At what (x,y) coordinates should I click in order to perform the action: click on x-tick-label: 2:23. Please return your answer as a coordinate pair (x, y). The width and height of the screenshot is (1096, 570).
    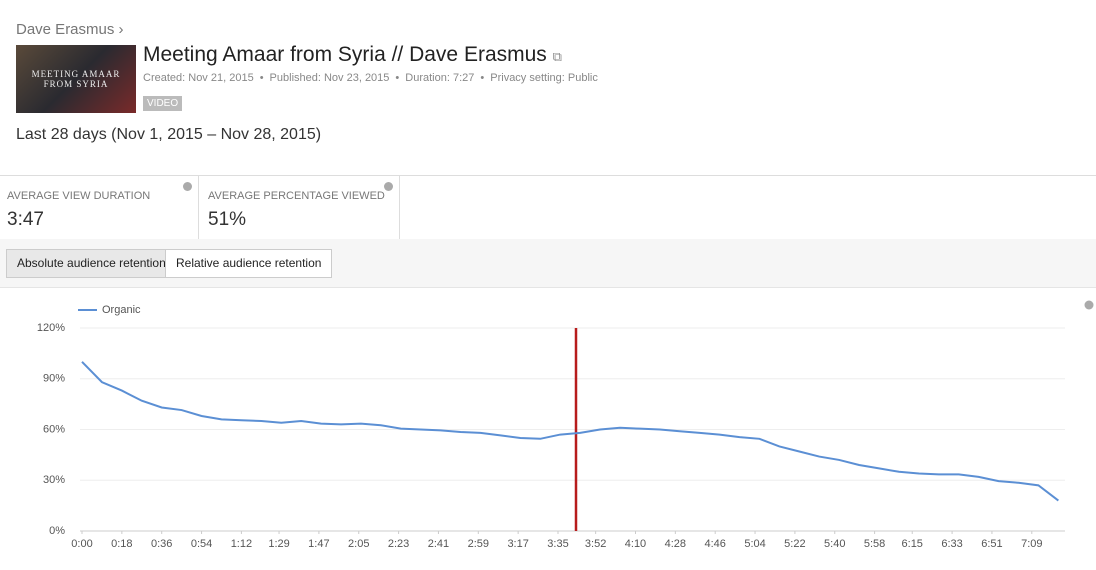
    Looking at the image, I should click on (398, 544).